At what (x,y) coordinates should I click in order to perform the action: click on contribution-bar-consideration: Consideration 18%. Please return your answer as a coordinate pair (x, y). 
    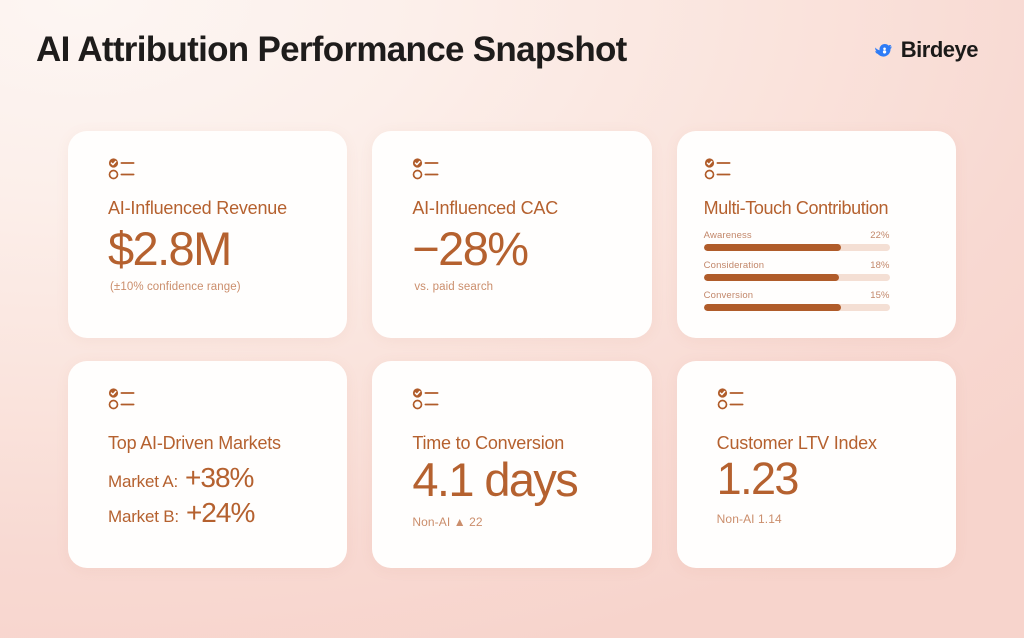
    Looking at the image, I should click on (796, 270).